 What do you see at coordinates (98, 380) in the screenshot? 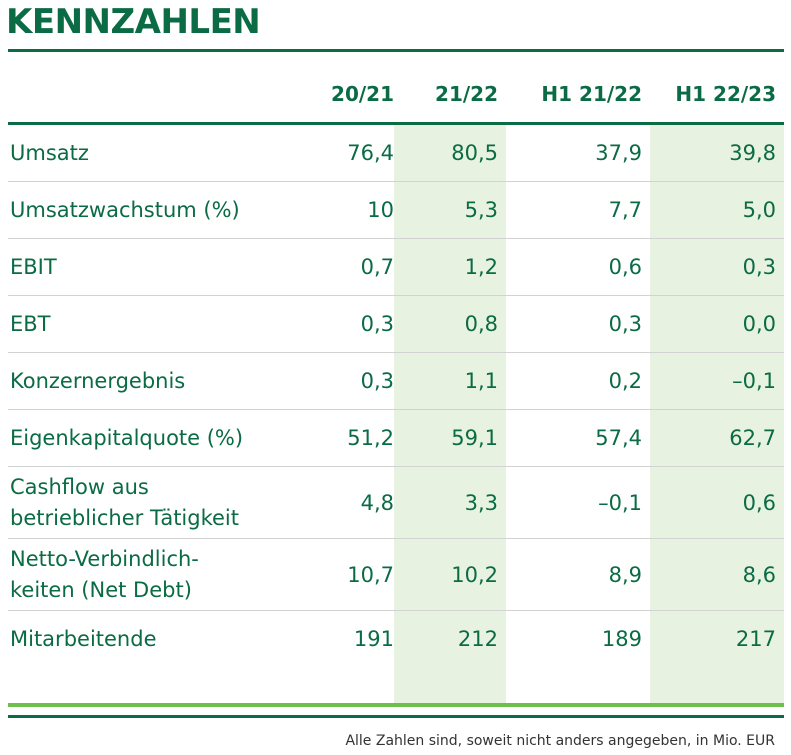
I see `row-label: Konzernergebnis` at bounding box center [98, 380].